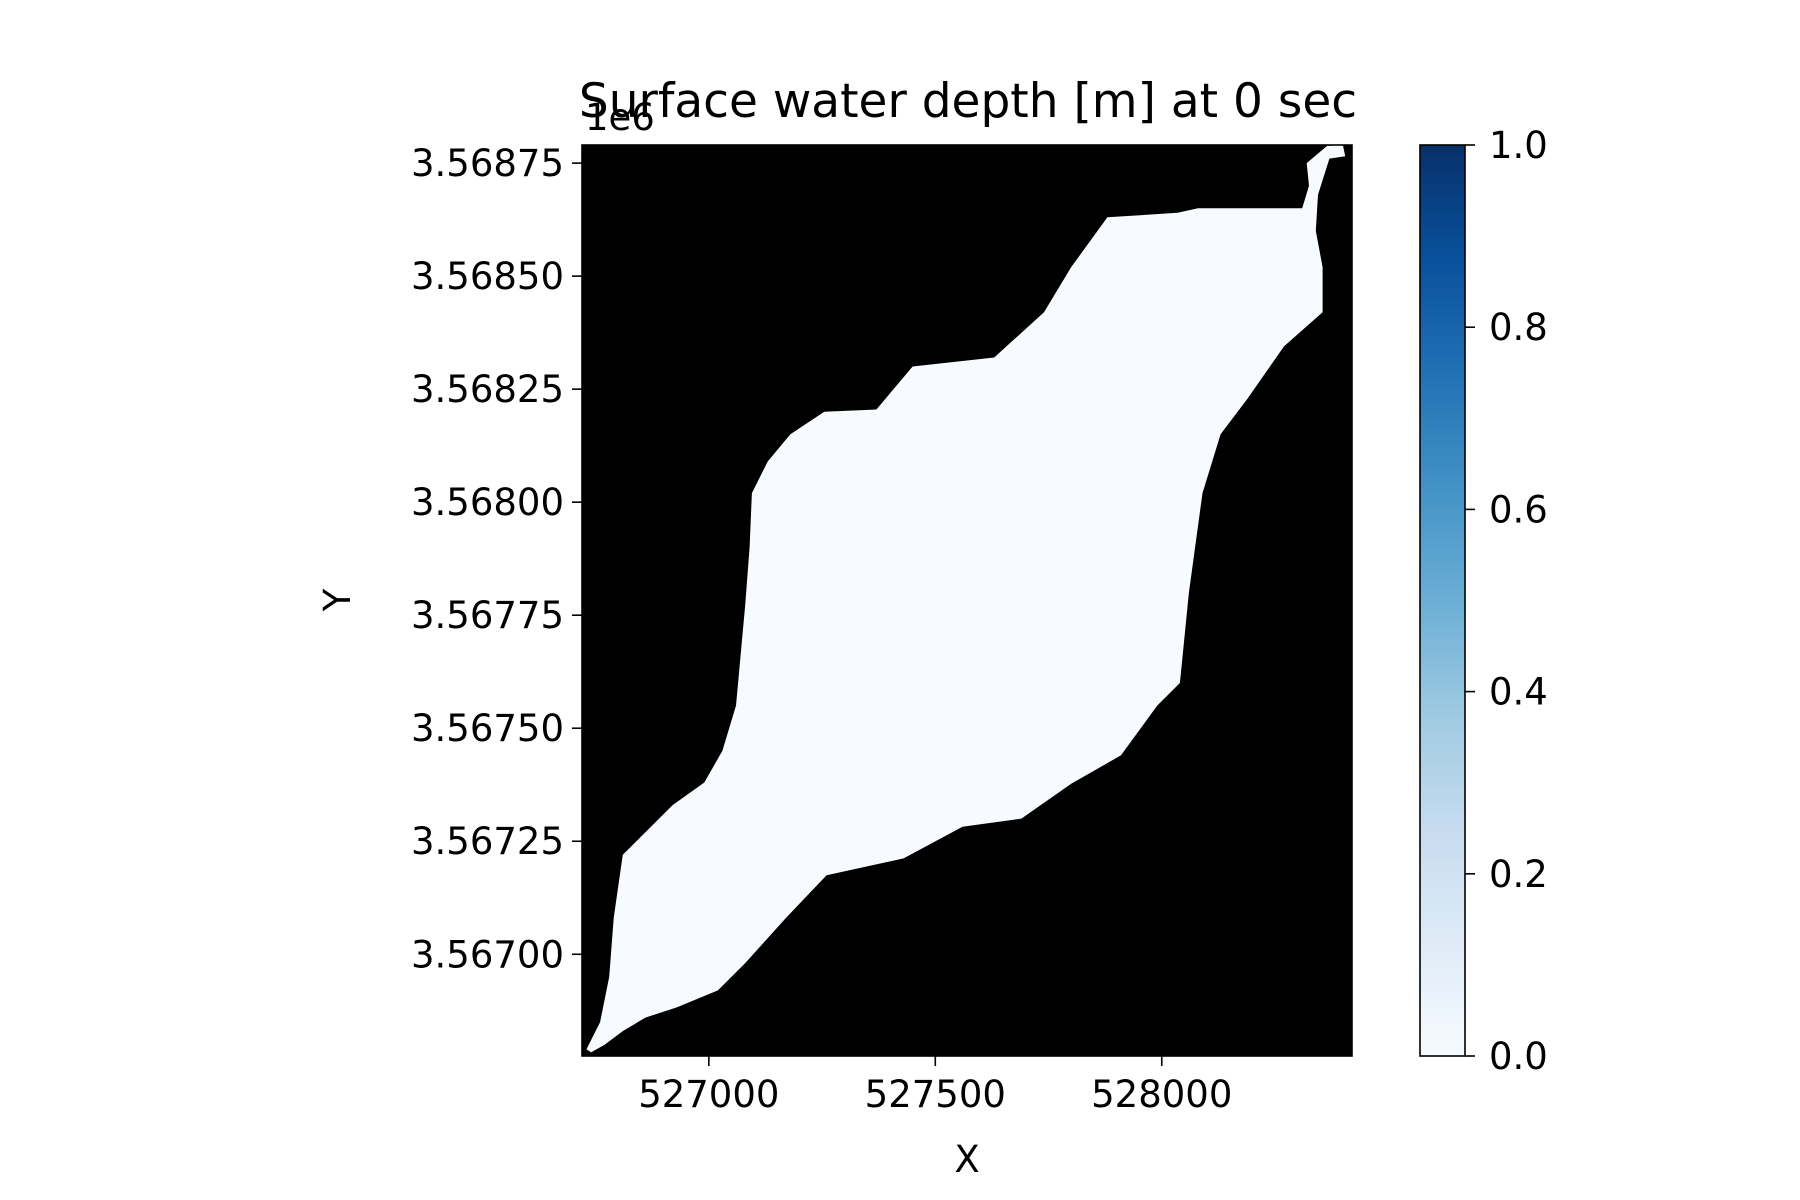  Describe the element at coordinates (487, 502) in the screenshot. I see `y-tick-label: 3.56800` at that location.